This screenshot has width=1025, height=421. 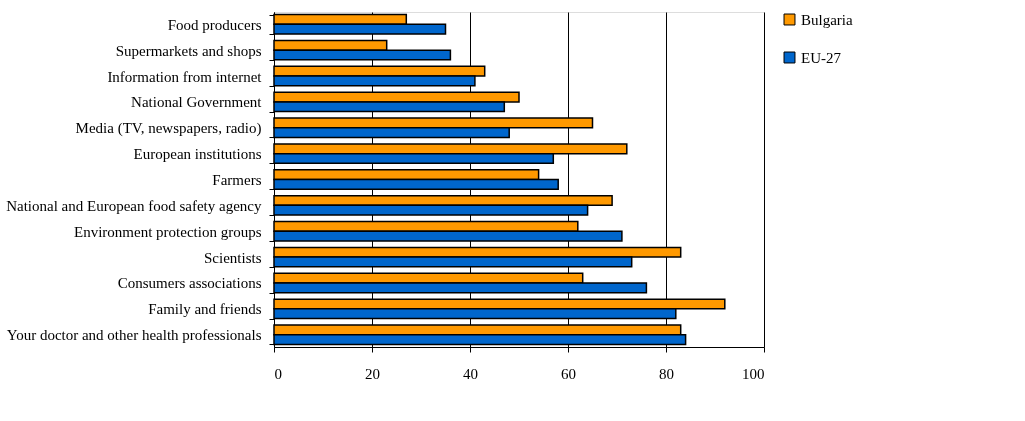 I want to click on y-tick-label: Media (TV, newspapers, radio), so click(x=168, y=129).